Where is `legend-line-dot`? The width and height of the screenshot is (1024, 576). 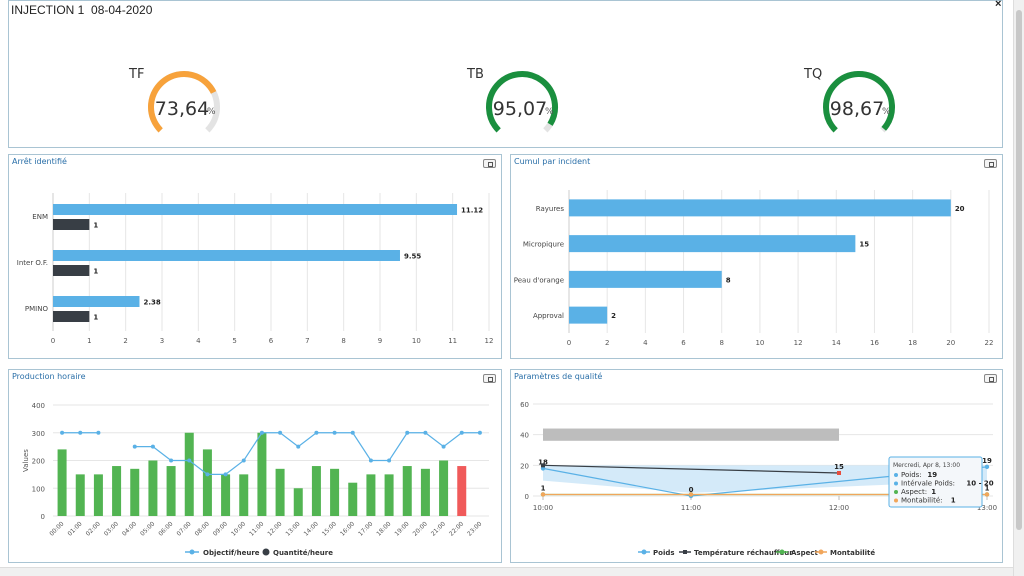
legend-line-dot is located at coordinates (192, 552).